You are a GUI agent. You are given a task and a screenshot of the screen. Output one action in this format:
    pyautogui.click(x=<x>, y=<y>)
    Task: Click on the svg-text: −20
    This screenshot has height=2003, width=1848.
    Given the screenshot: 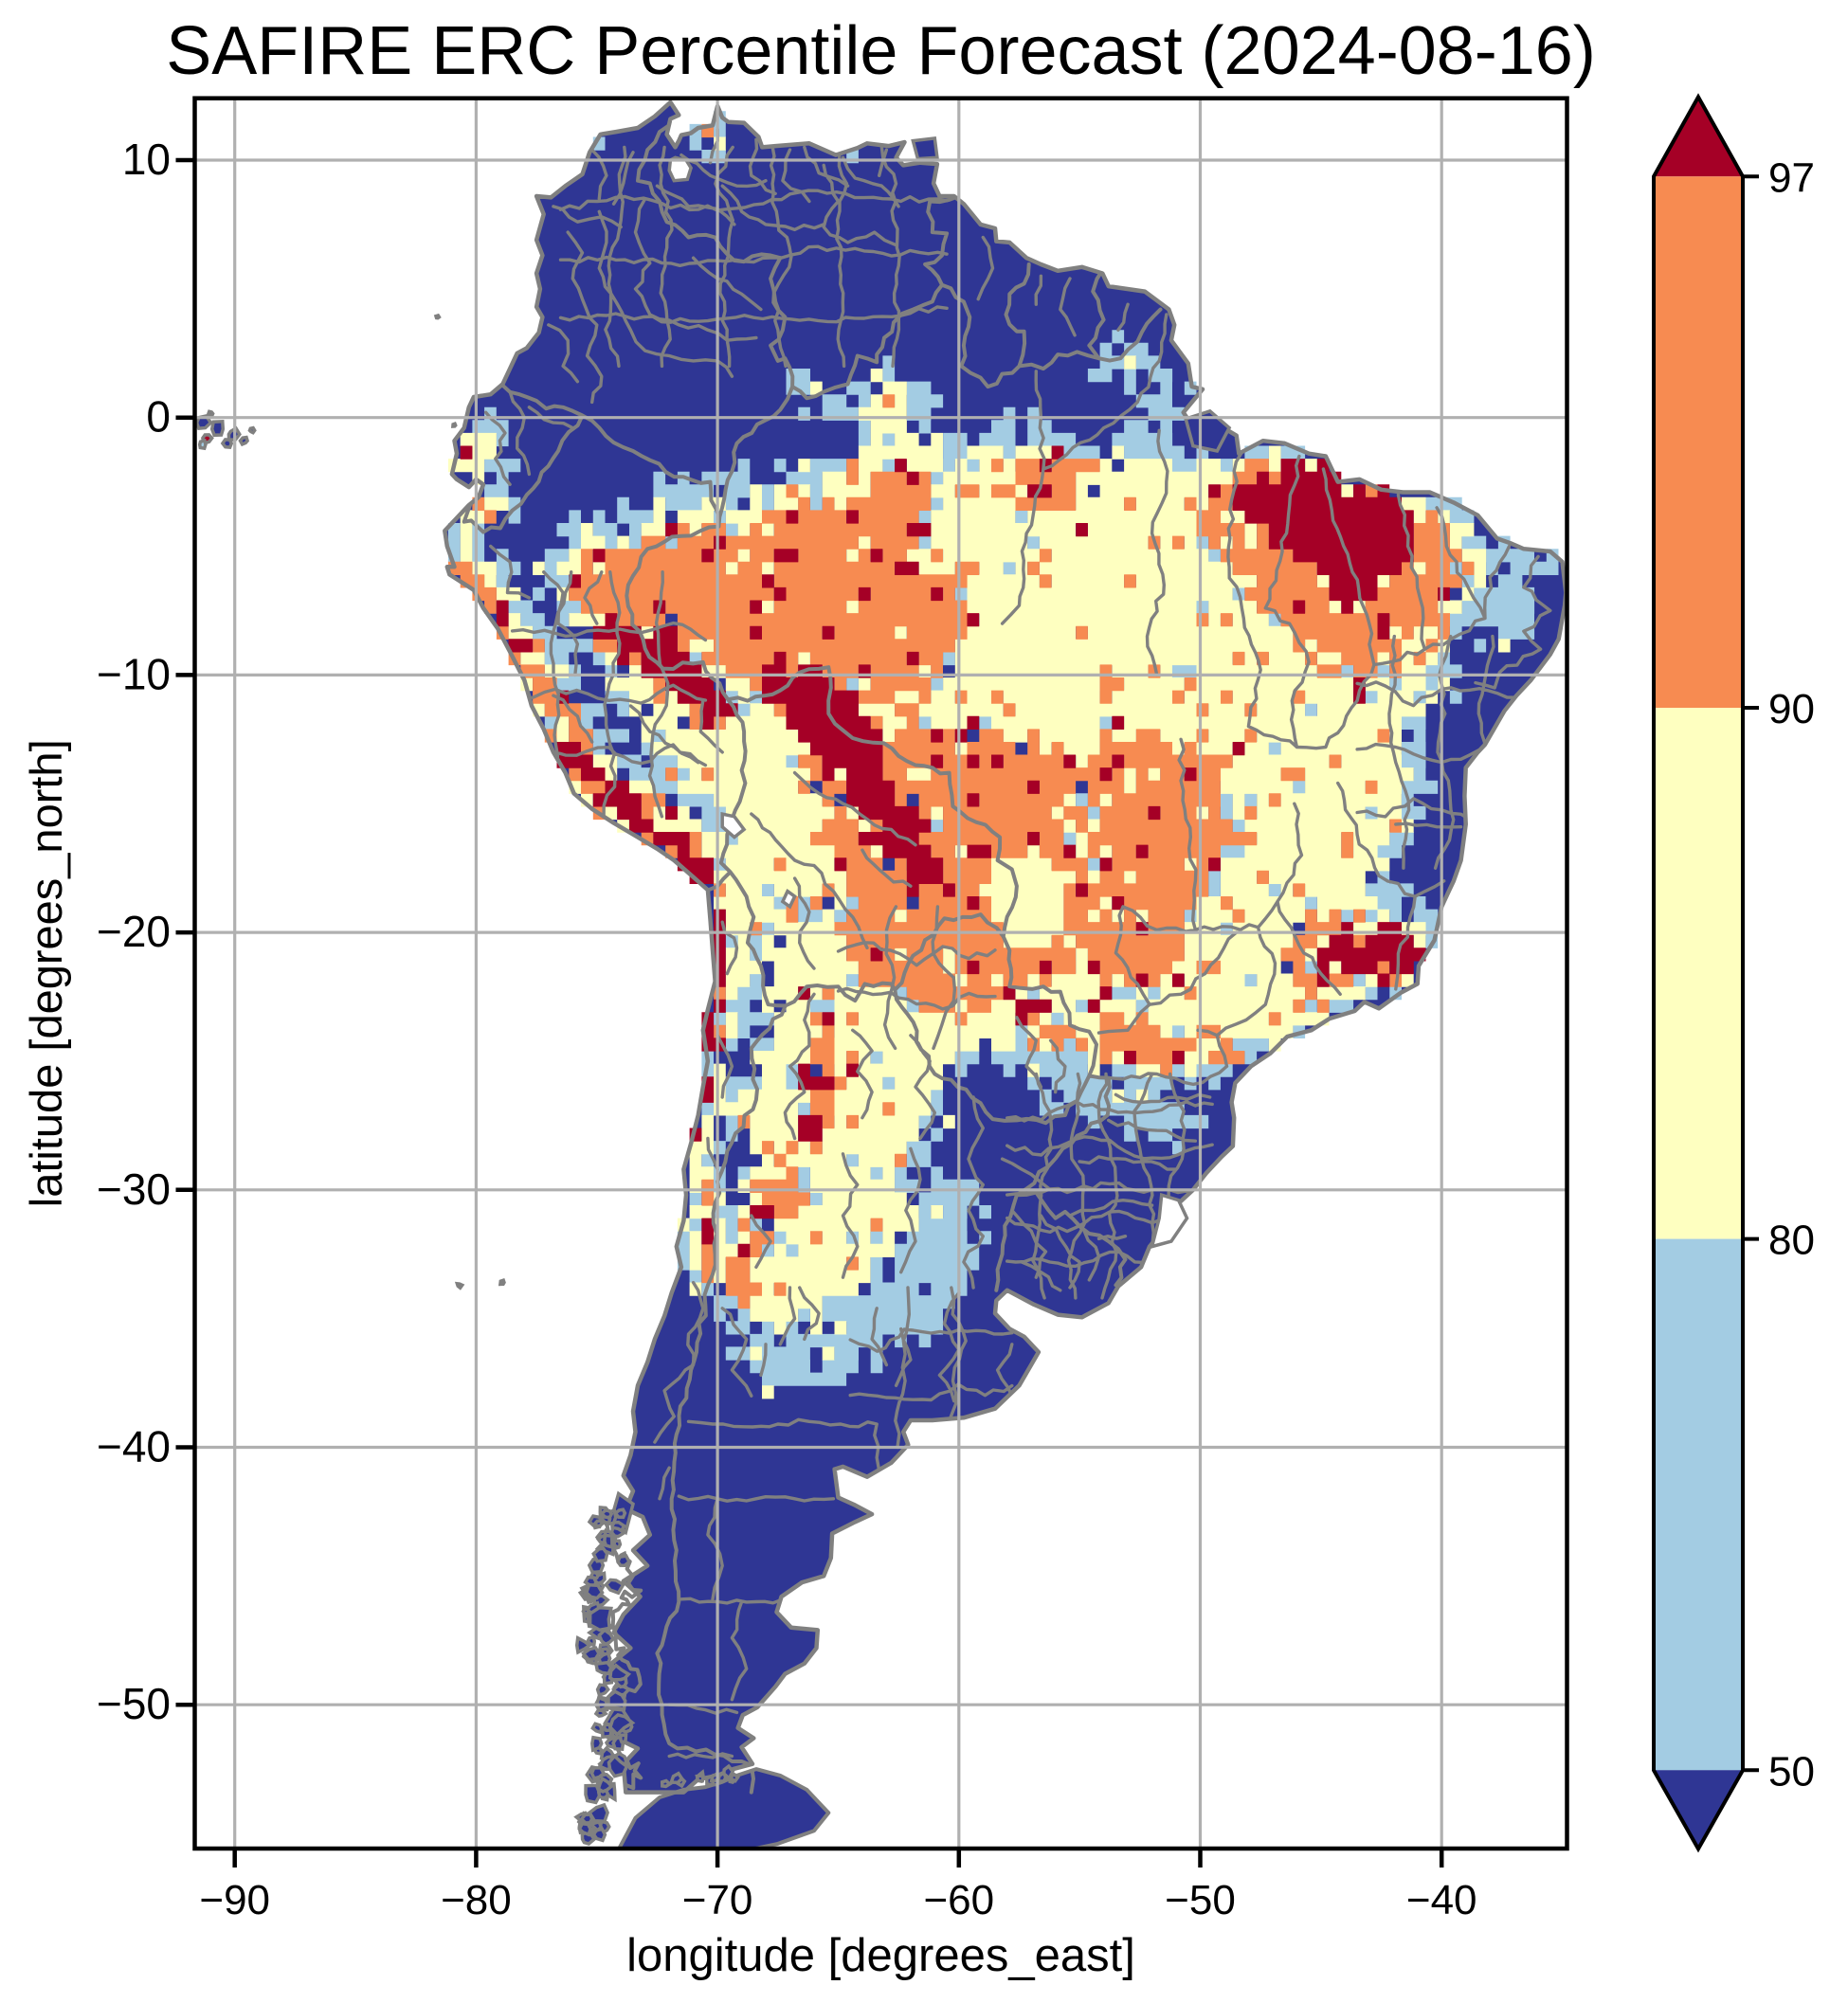 What is the action you would take?
    pyautogui.click(x=134, y=931)
    